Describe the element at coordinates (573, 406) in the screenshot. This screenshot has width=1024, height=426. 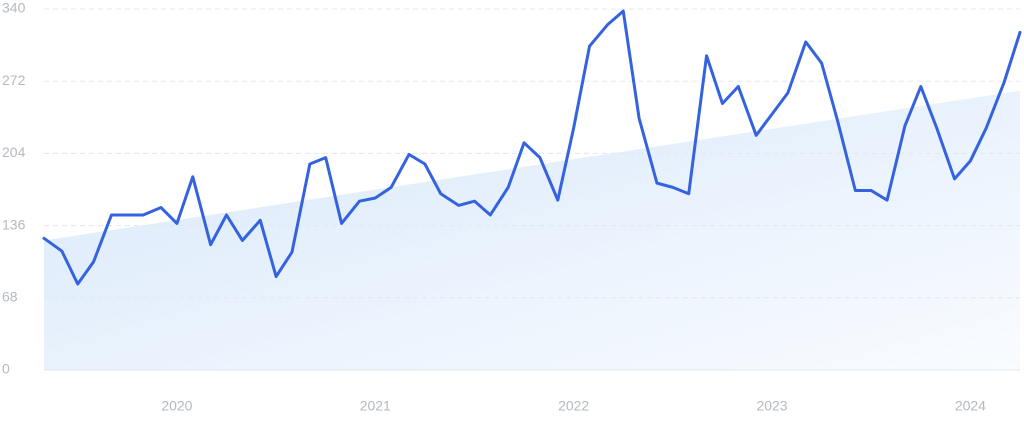
I see `x-tick-label: 2022` at that location.